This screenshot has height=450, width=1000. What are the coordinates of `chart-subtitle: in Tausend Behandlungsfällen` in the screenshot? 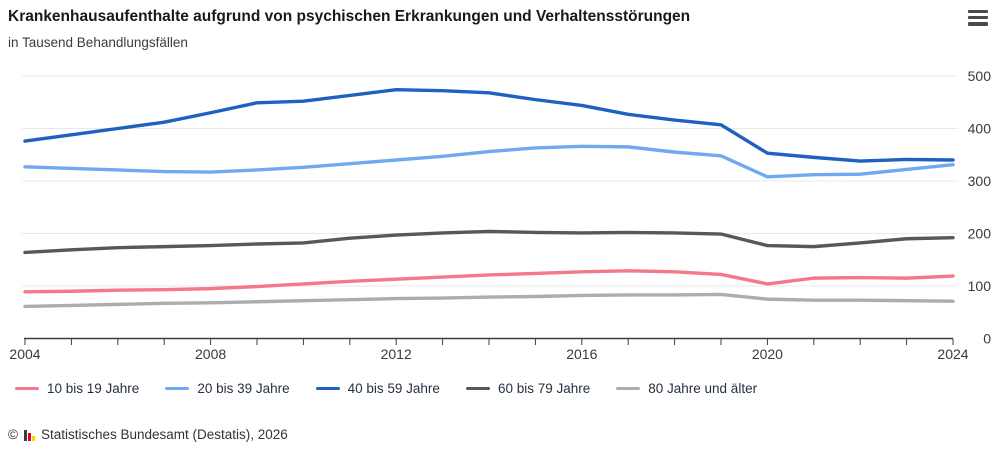 It's located at (98, 42).